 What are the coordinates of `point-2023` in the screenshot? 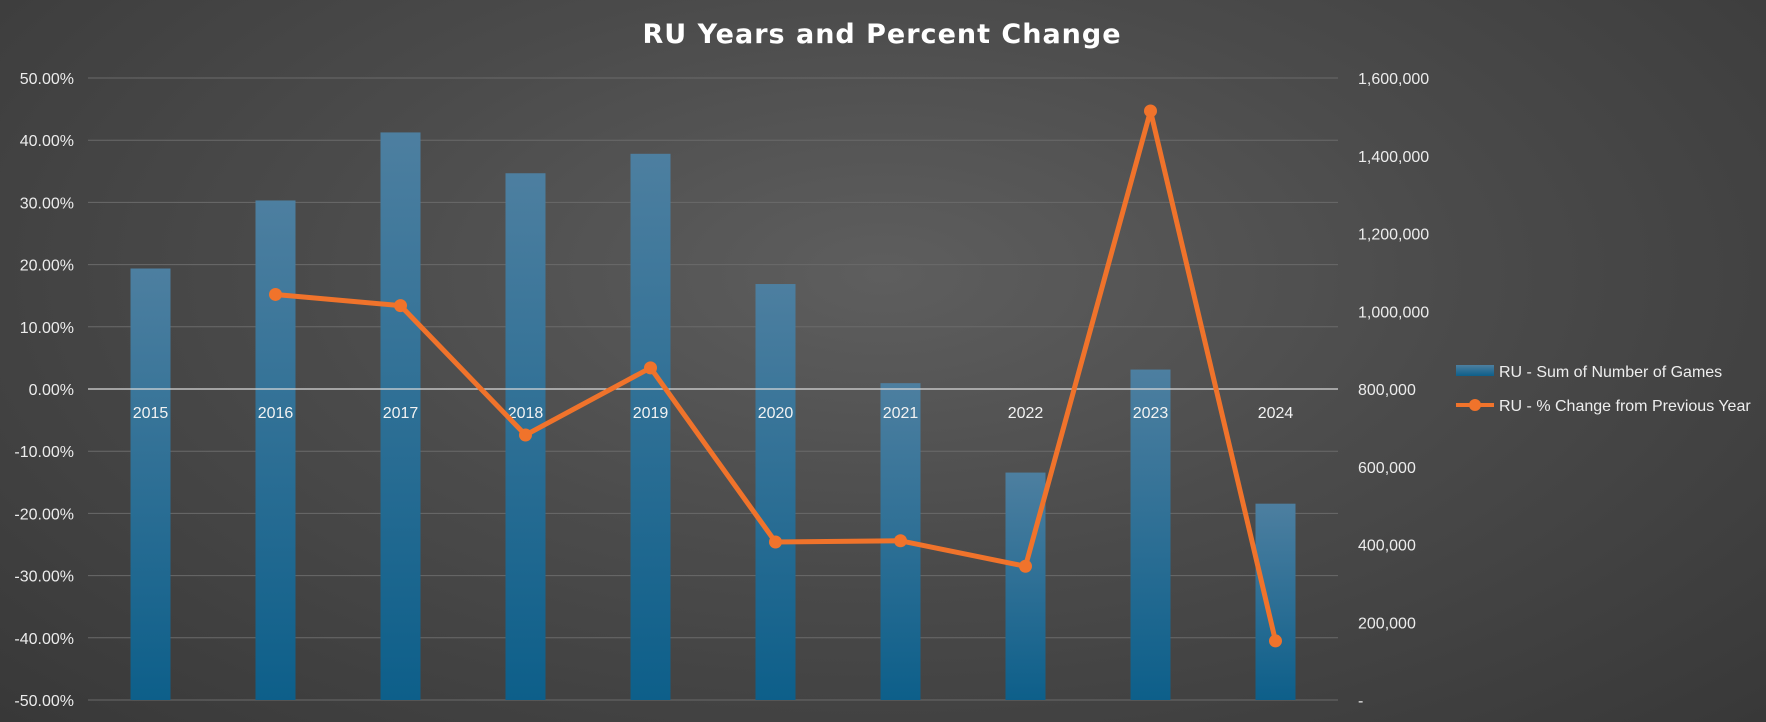 It's located at (1150, 111).